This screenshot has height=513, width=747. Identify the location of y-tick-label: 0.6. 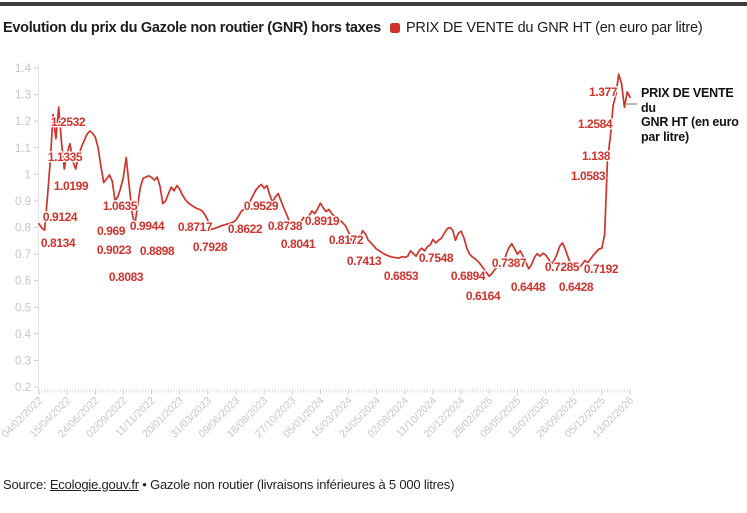
(23, 282).